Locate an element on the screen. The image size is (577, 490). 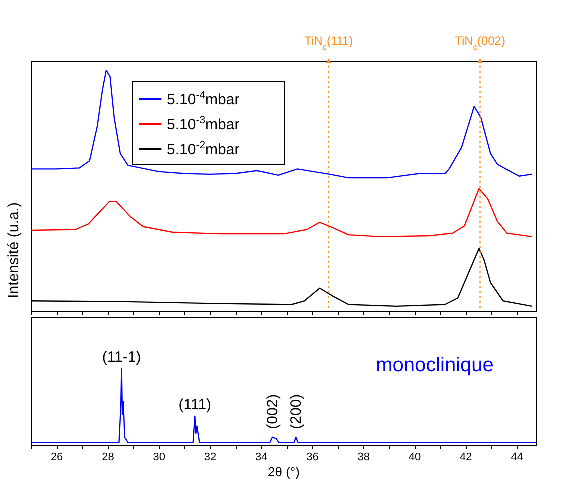
annotation: (111) is located at coordinates (195, 405).